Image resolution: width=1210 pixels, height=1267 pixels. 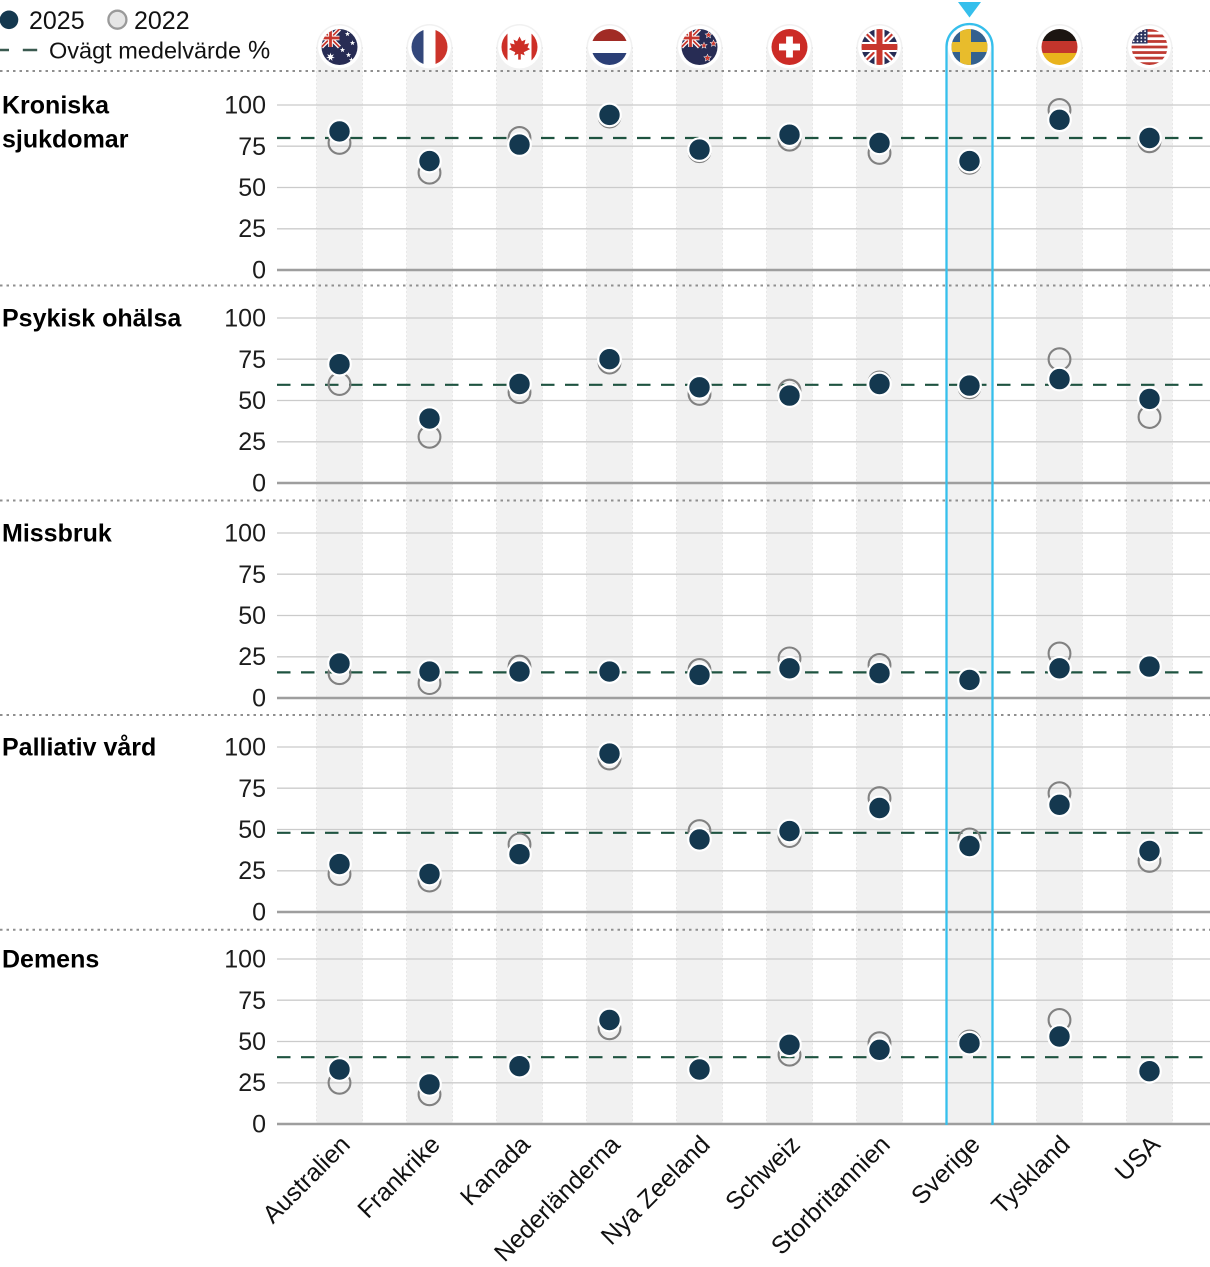 I want to click on svg-text: Demens, so click(x=50, y=960).